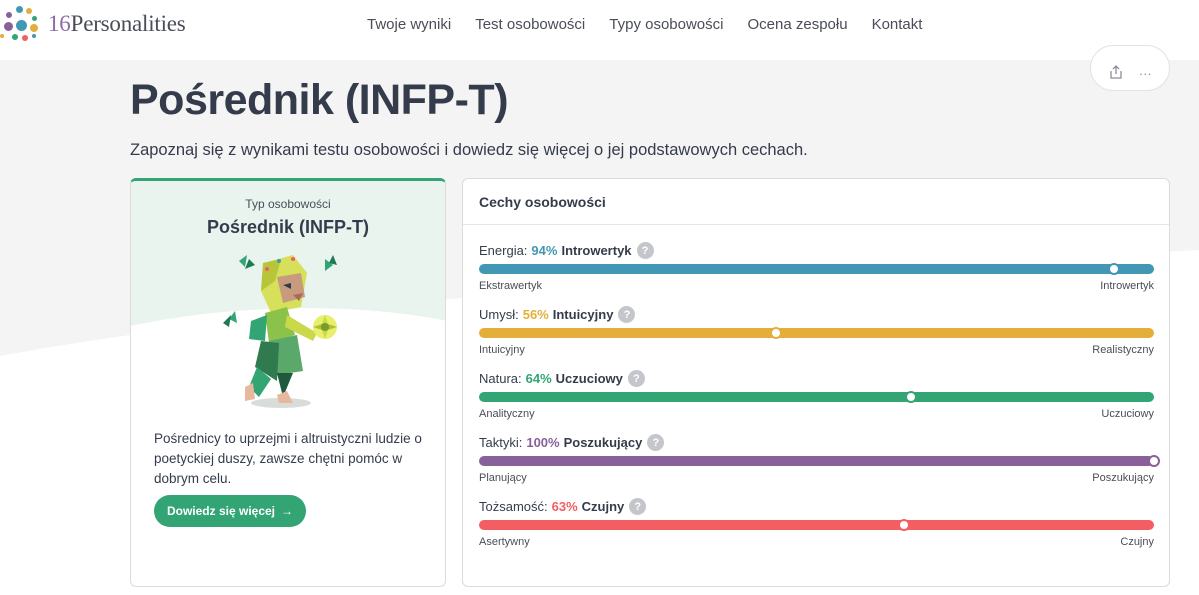 The image size is (1199, 595). What do you see at coordinates (507, 414) in the screenshot?
I see `trait-nature-left: Analityczny` at bounding box center [507, 414].